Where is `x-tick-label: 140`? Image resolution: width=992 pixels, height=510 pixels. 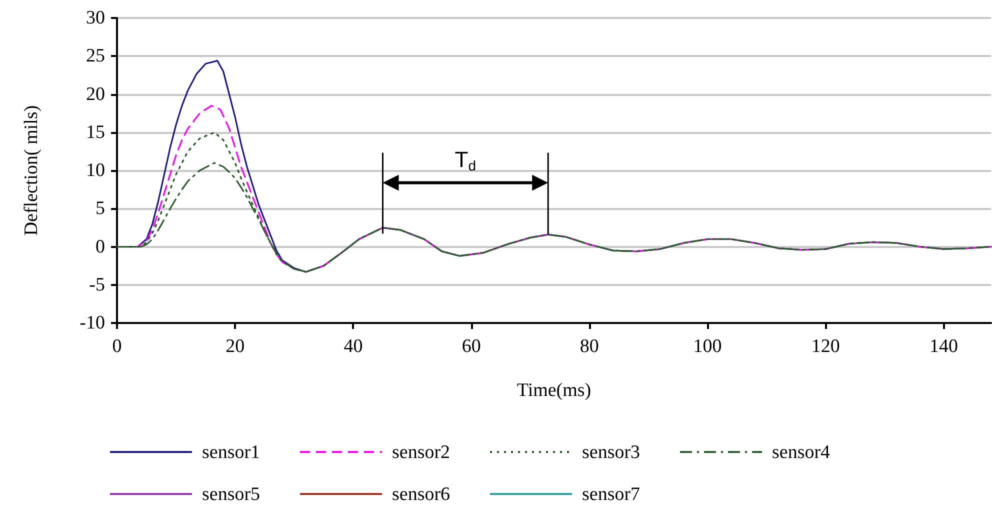 x-tick-label: 140 is located at coordinates (944, 346).